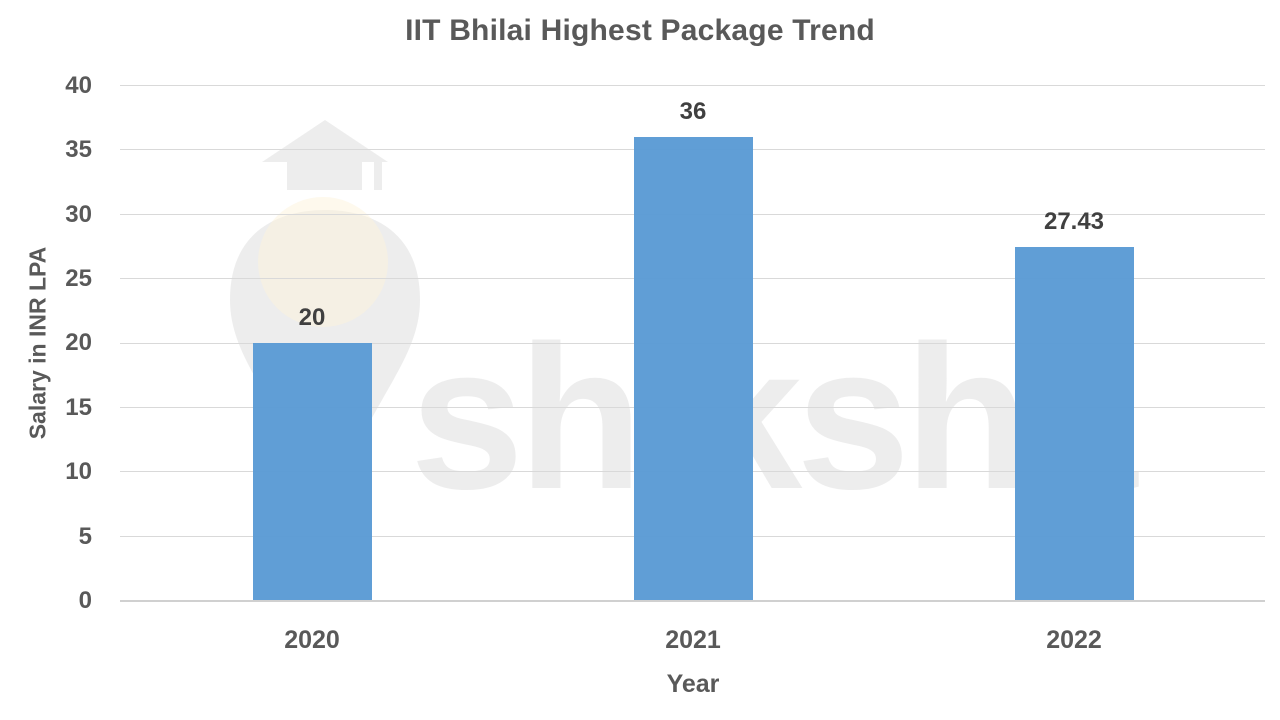 Image resolution: width=1280 pixels, height=720 pixels. Describe the element at coordinates (640, 30) in the screenshot. I see `chart-title: IIT Bhilai Highest Package Trend` at that location.